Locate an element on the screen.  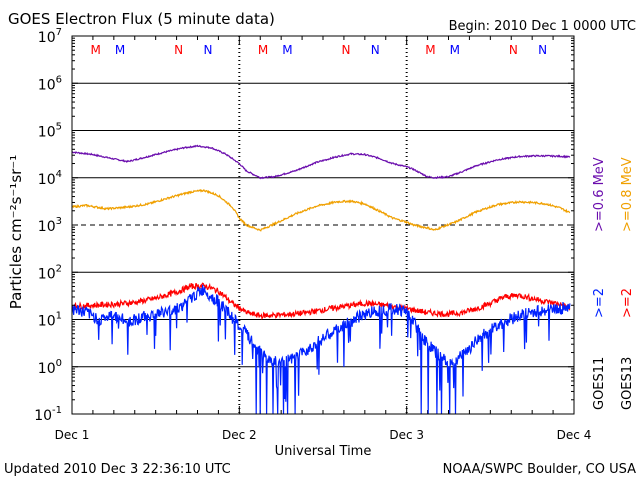
y-tick-label: 10⁷ is located at coordinates (50, 36).